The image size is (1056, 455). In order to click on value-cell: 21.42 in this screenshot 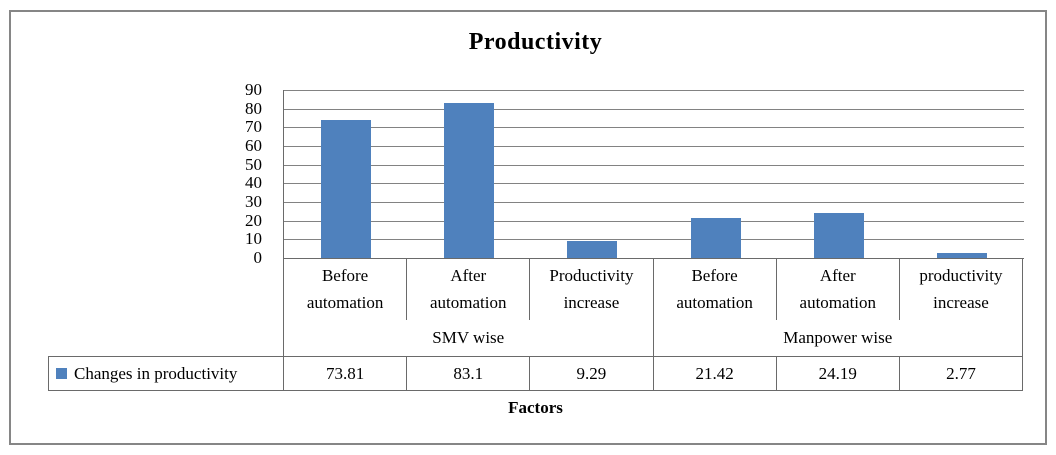, I will do `click(714, 373)`.